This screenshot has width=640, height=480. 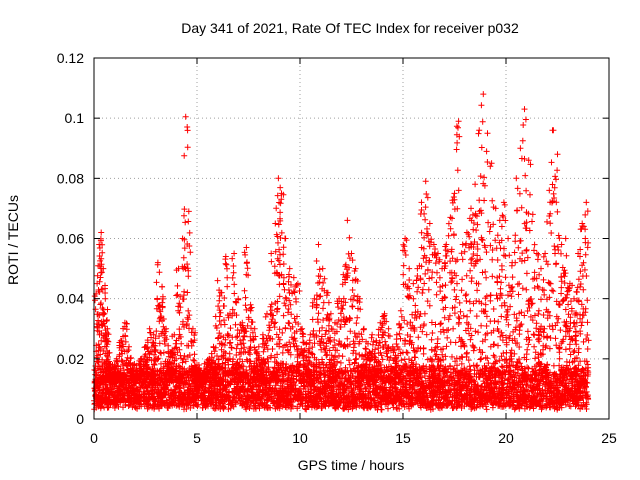 What do you see at coordinates (75, 118) in the screenshot?
I see `y-tick-label: 0.1` at bounding box center [75, 118].